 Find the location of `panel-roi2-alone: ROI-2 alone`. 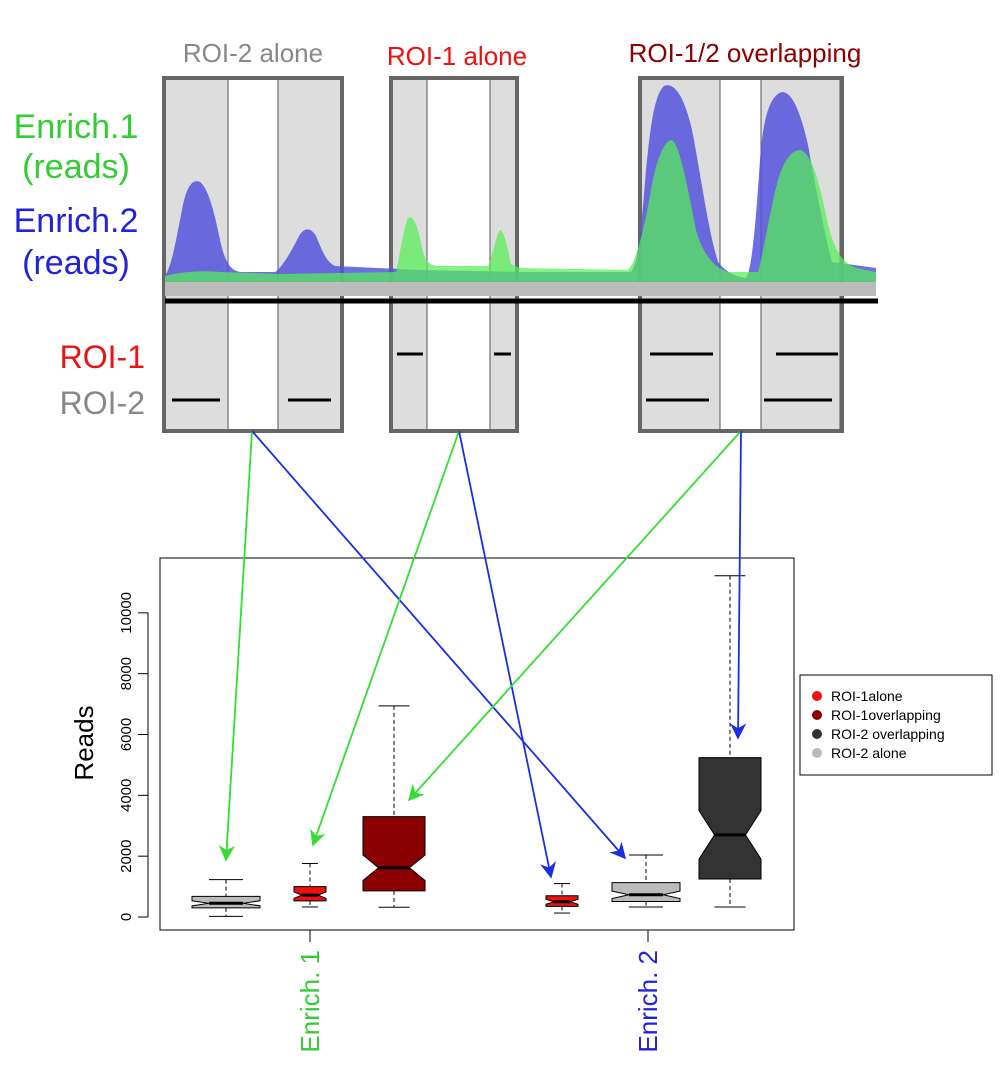

panel-roi2-alone: ROI-2 alone is located at coordinates (253, 235).